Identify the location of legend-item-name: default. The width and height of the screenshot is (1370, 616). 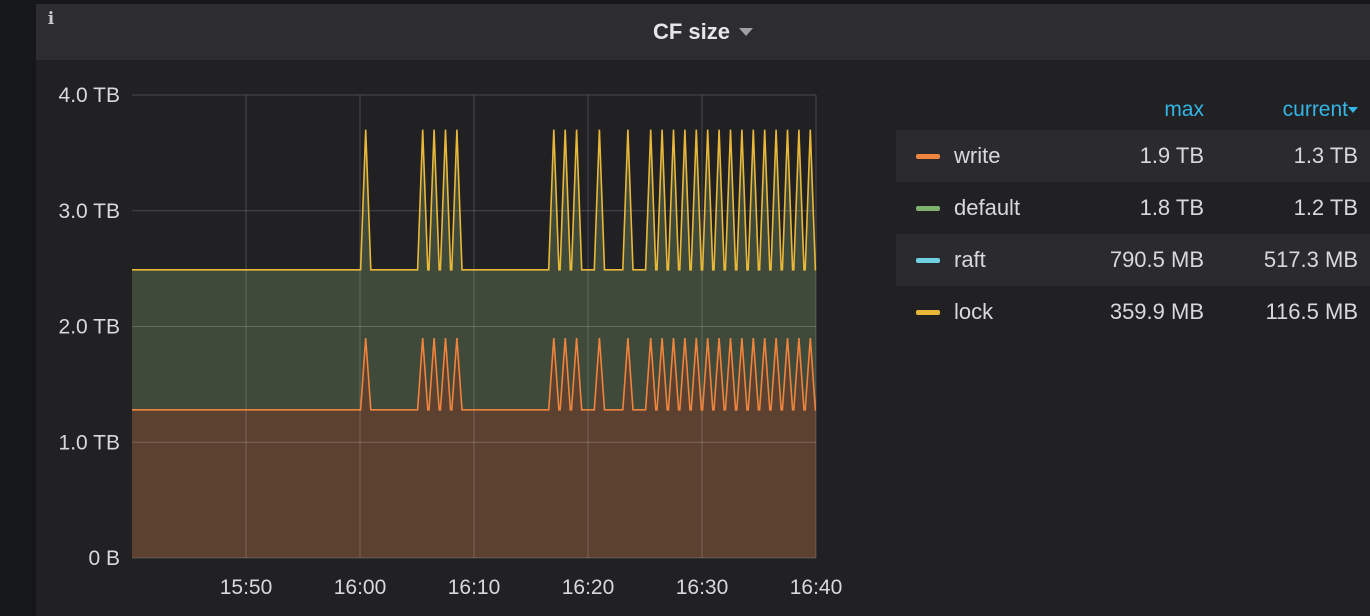
(987, 207).